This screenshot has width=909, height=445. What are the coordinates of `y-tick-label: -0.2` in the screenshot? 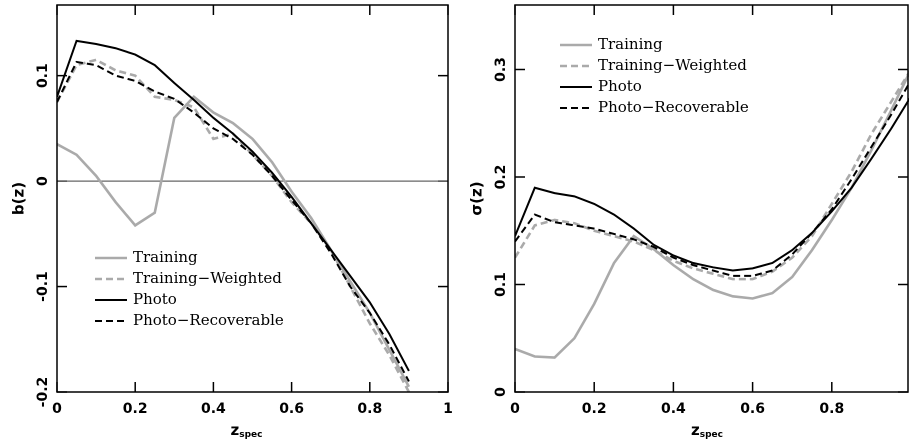 It's located at (43, 392).